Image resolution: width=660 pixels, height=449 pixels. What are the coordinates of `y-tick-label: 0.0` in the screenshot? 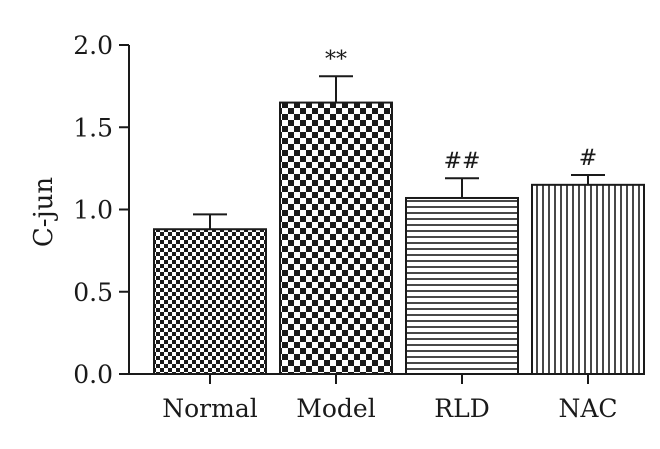 It's located at (93, 374).